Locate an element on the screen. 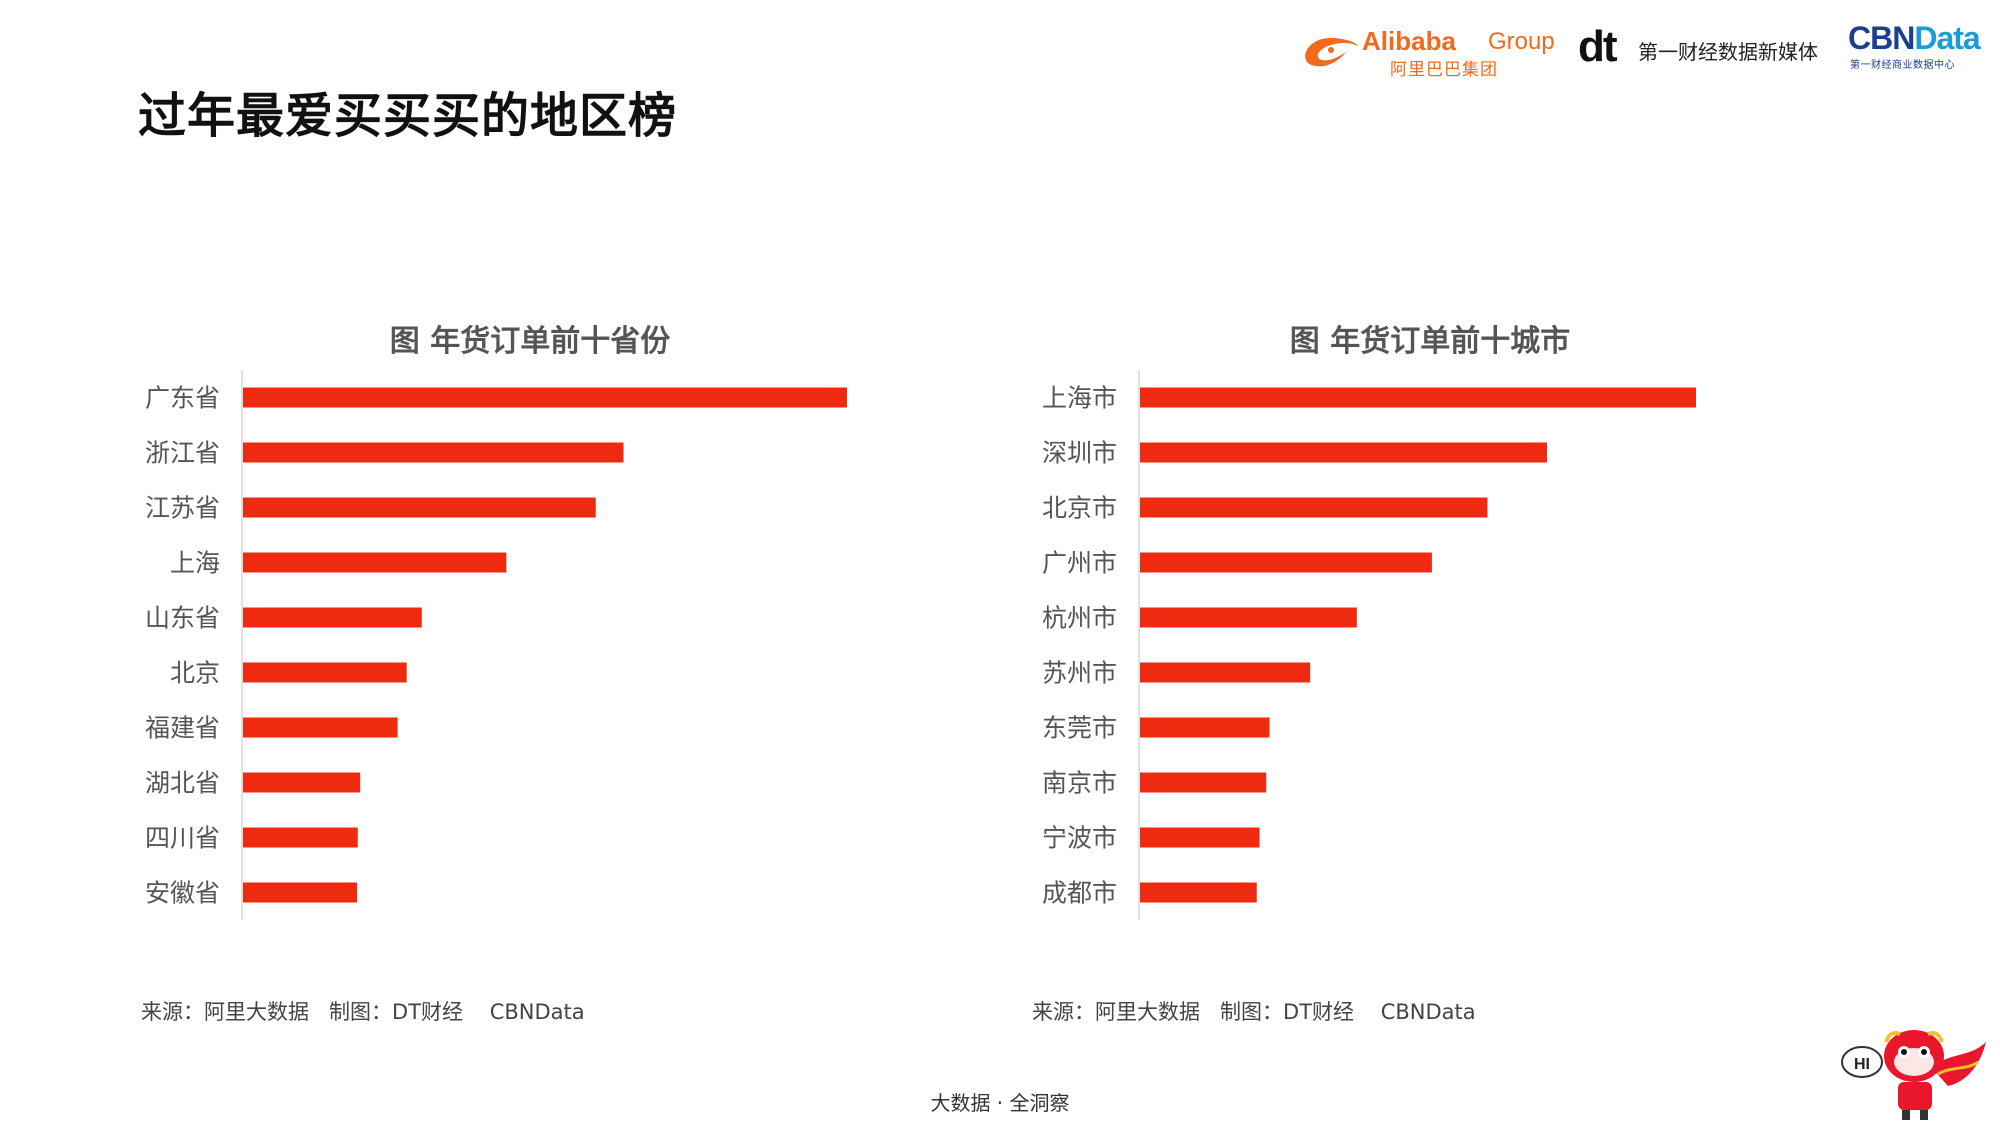  province-category-label-5: 山东省 is located at coordinates (182, 618).